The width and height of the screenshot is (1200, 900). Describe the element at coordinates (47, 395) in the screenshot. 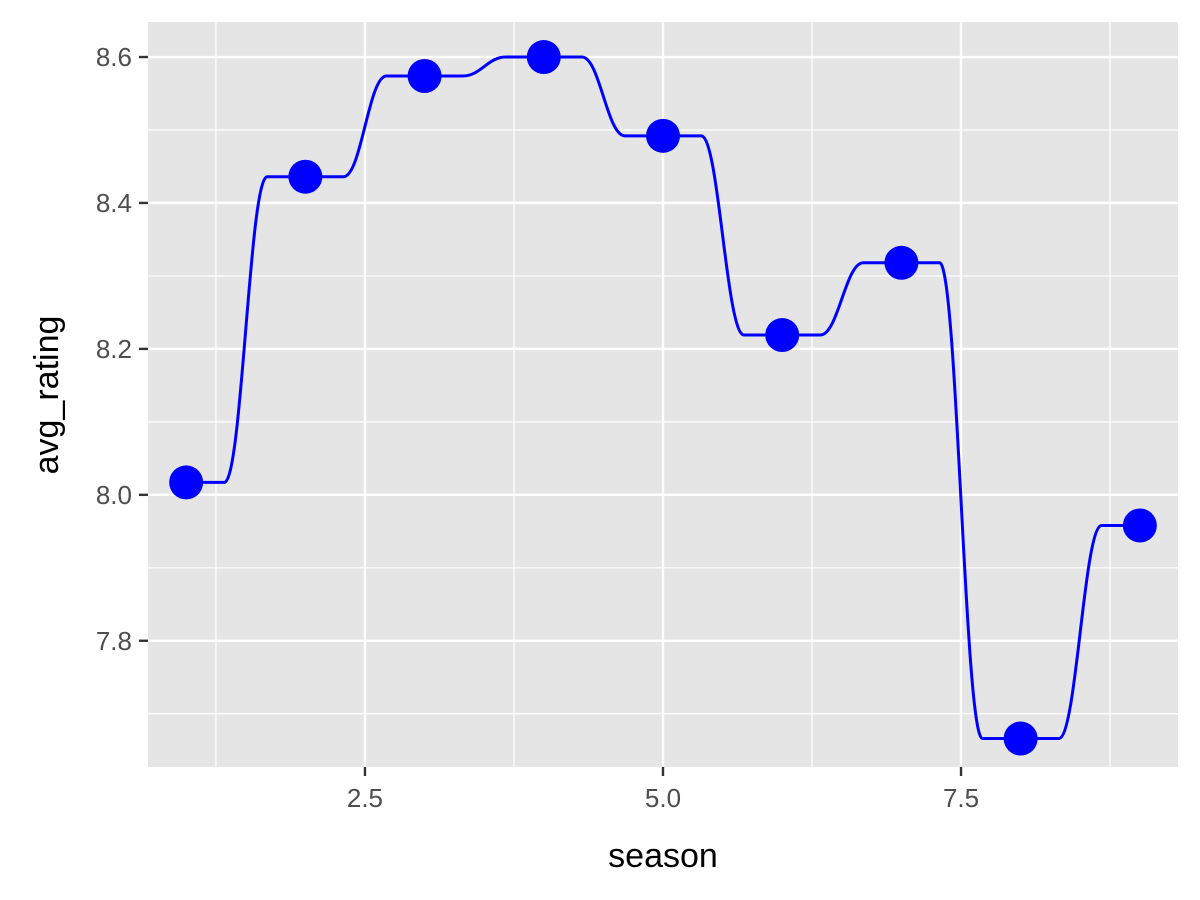

I see `y-axis-title: avg_rating` at that location.